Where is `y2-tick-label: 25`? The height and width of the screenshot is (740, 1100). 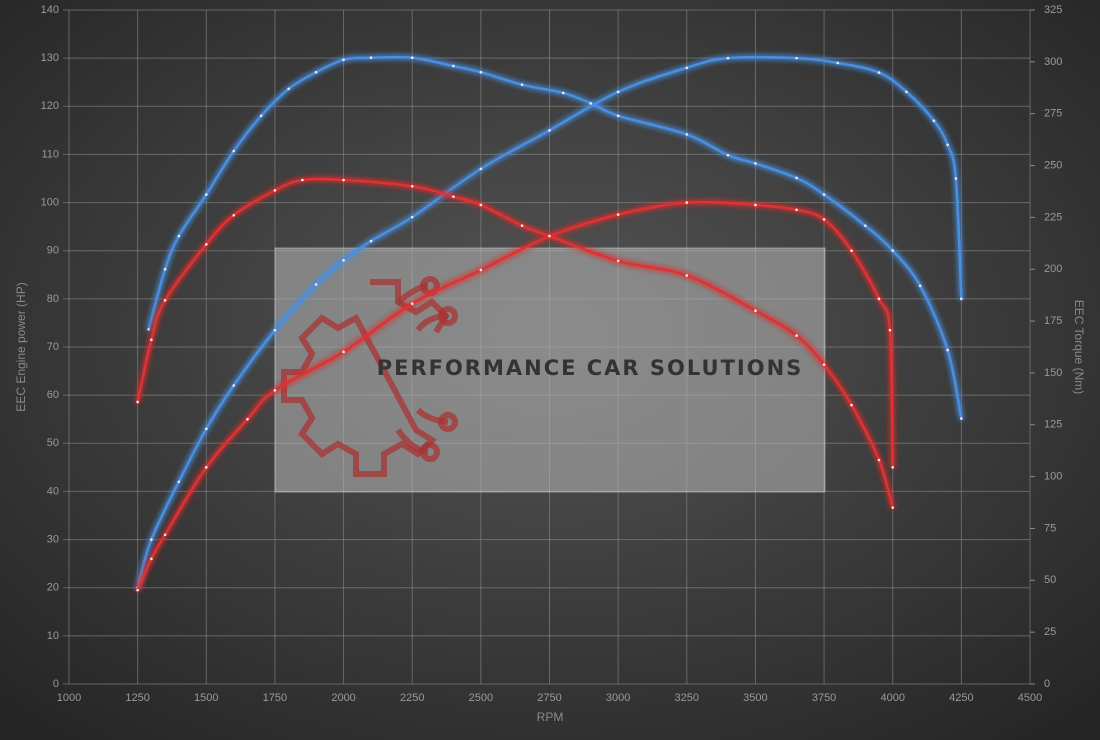 y2-tick-label: 25 is located at coordinates (1050, 632).